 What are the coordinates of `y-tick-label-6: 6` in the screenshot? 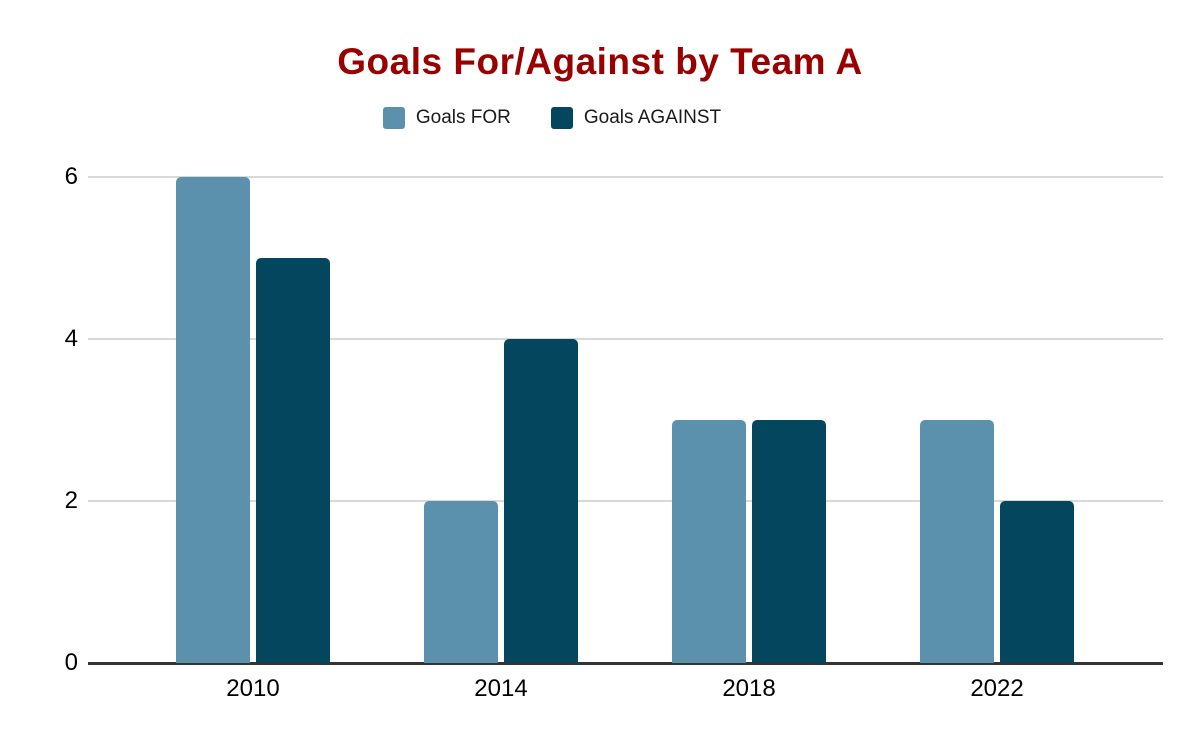 It's located at (71, 176).